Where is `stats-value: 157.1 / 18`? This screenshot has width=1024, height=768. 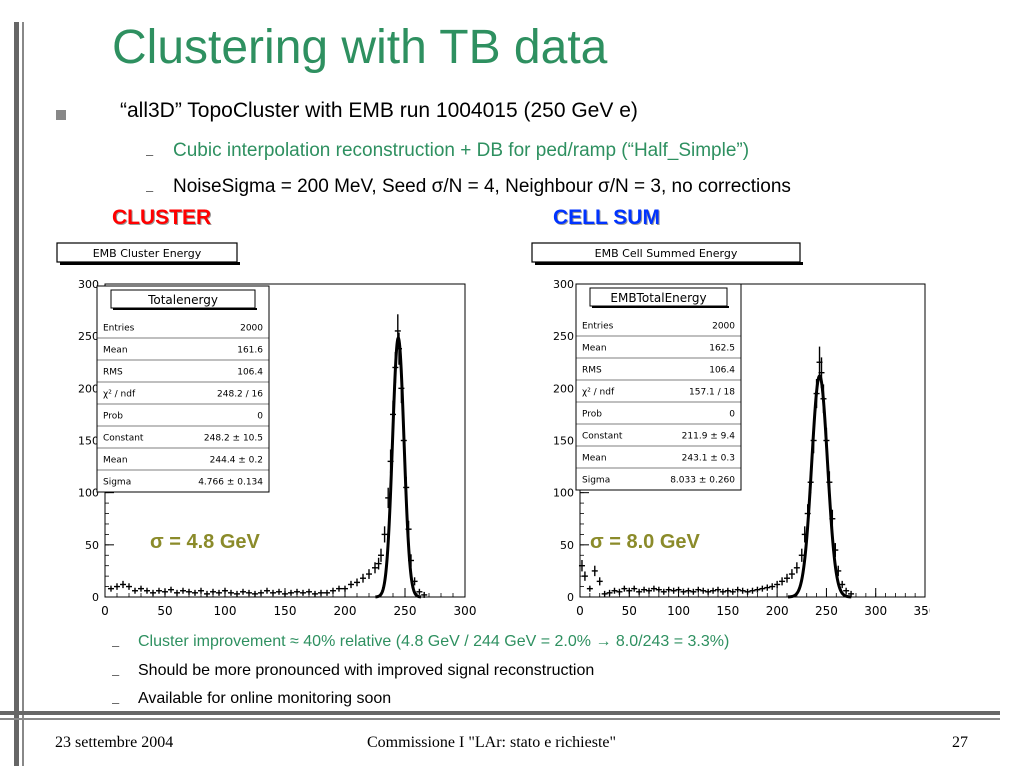
stats-value: 157.1 / 18 is located at coordinates (712, 392).